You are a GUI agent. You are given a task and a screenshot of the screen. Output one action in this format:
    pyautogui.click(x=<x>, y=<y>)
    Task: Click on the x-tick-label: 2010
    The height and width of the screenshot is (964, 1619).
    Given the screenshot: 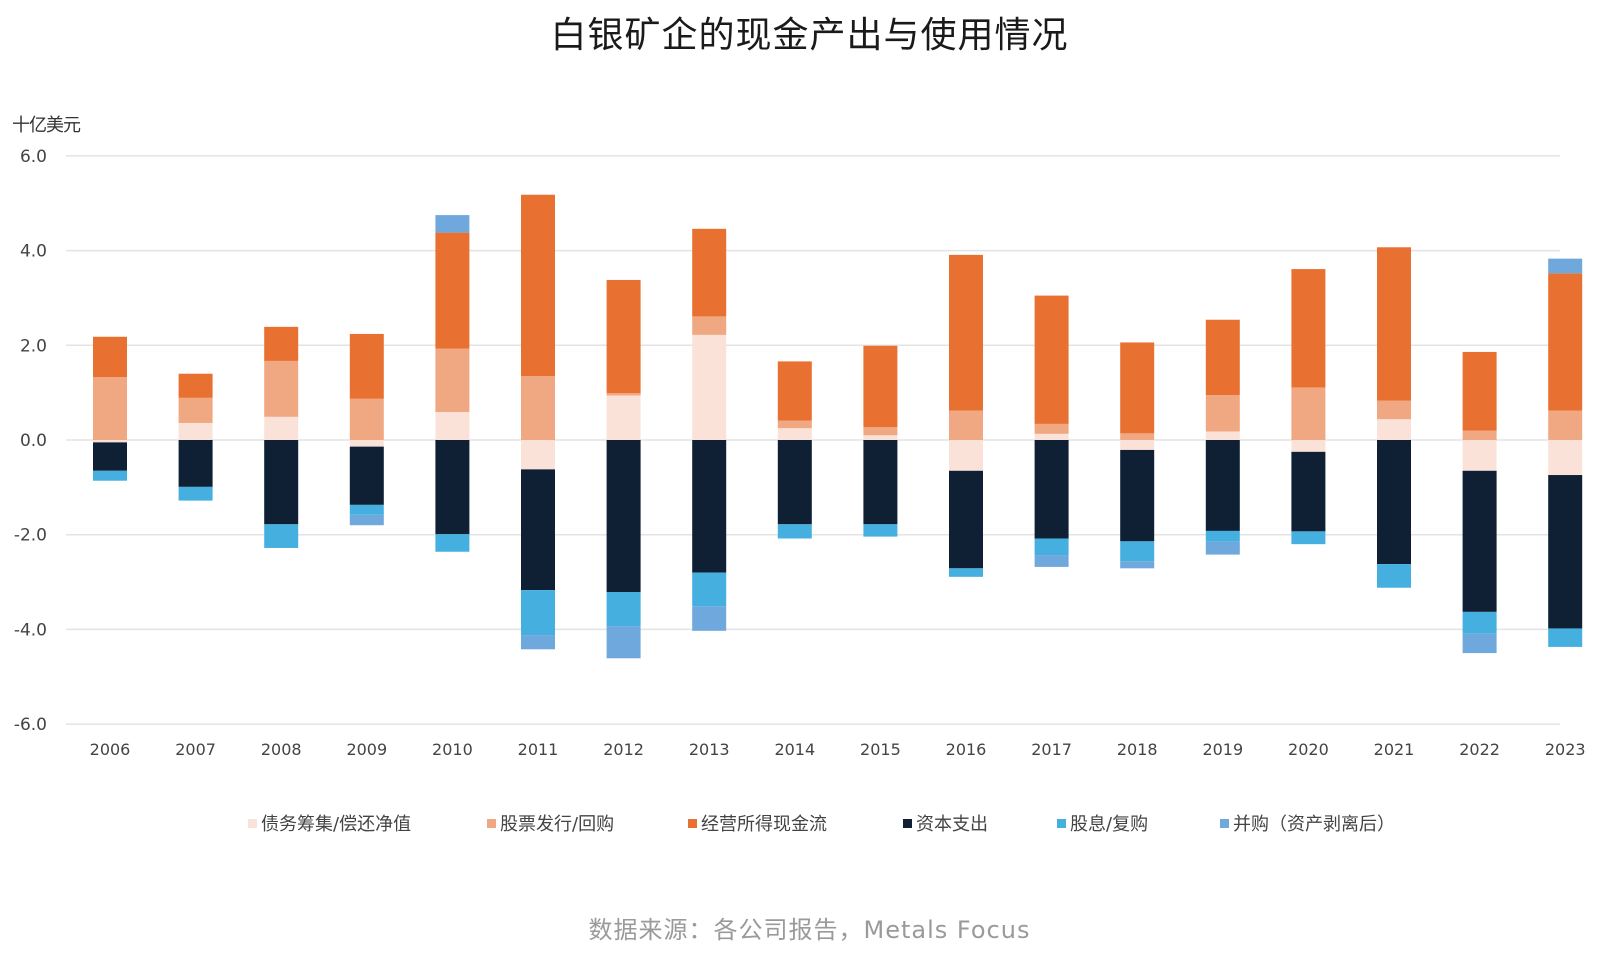 What is the action you would take?
    pyautogui.click(x=452, y=749)
    